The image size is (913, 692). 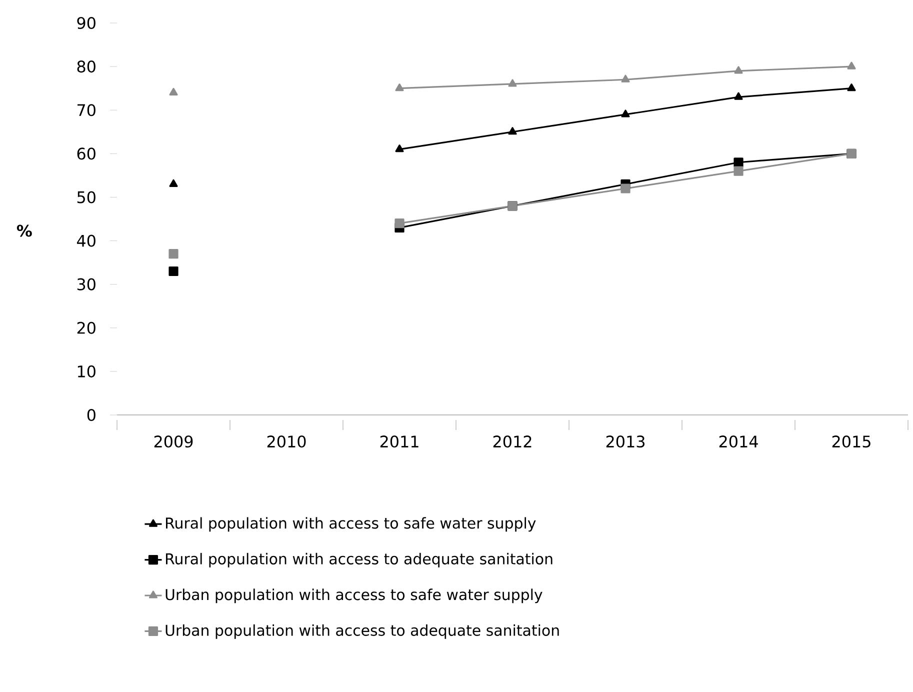 What do you see at coordinates (87, 110) in the screenshot?
I see `y-tick-label: 70` at bounding box center [87, 110].